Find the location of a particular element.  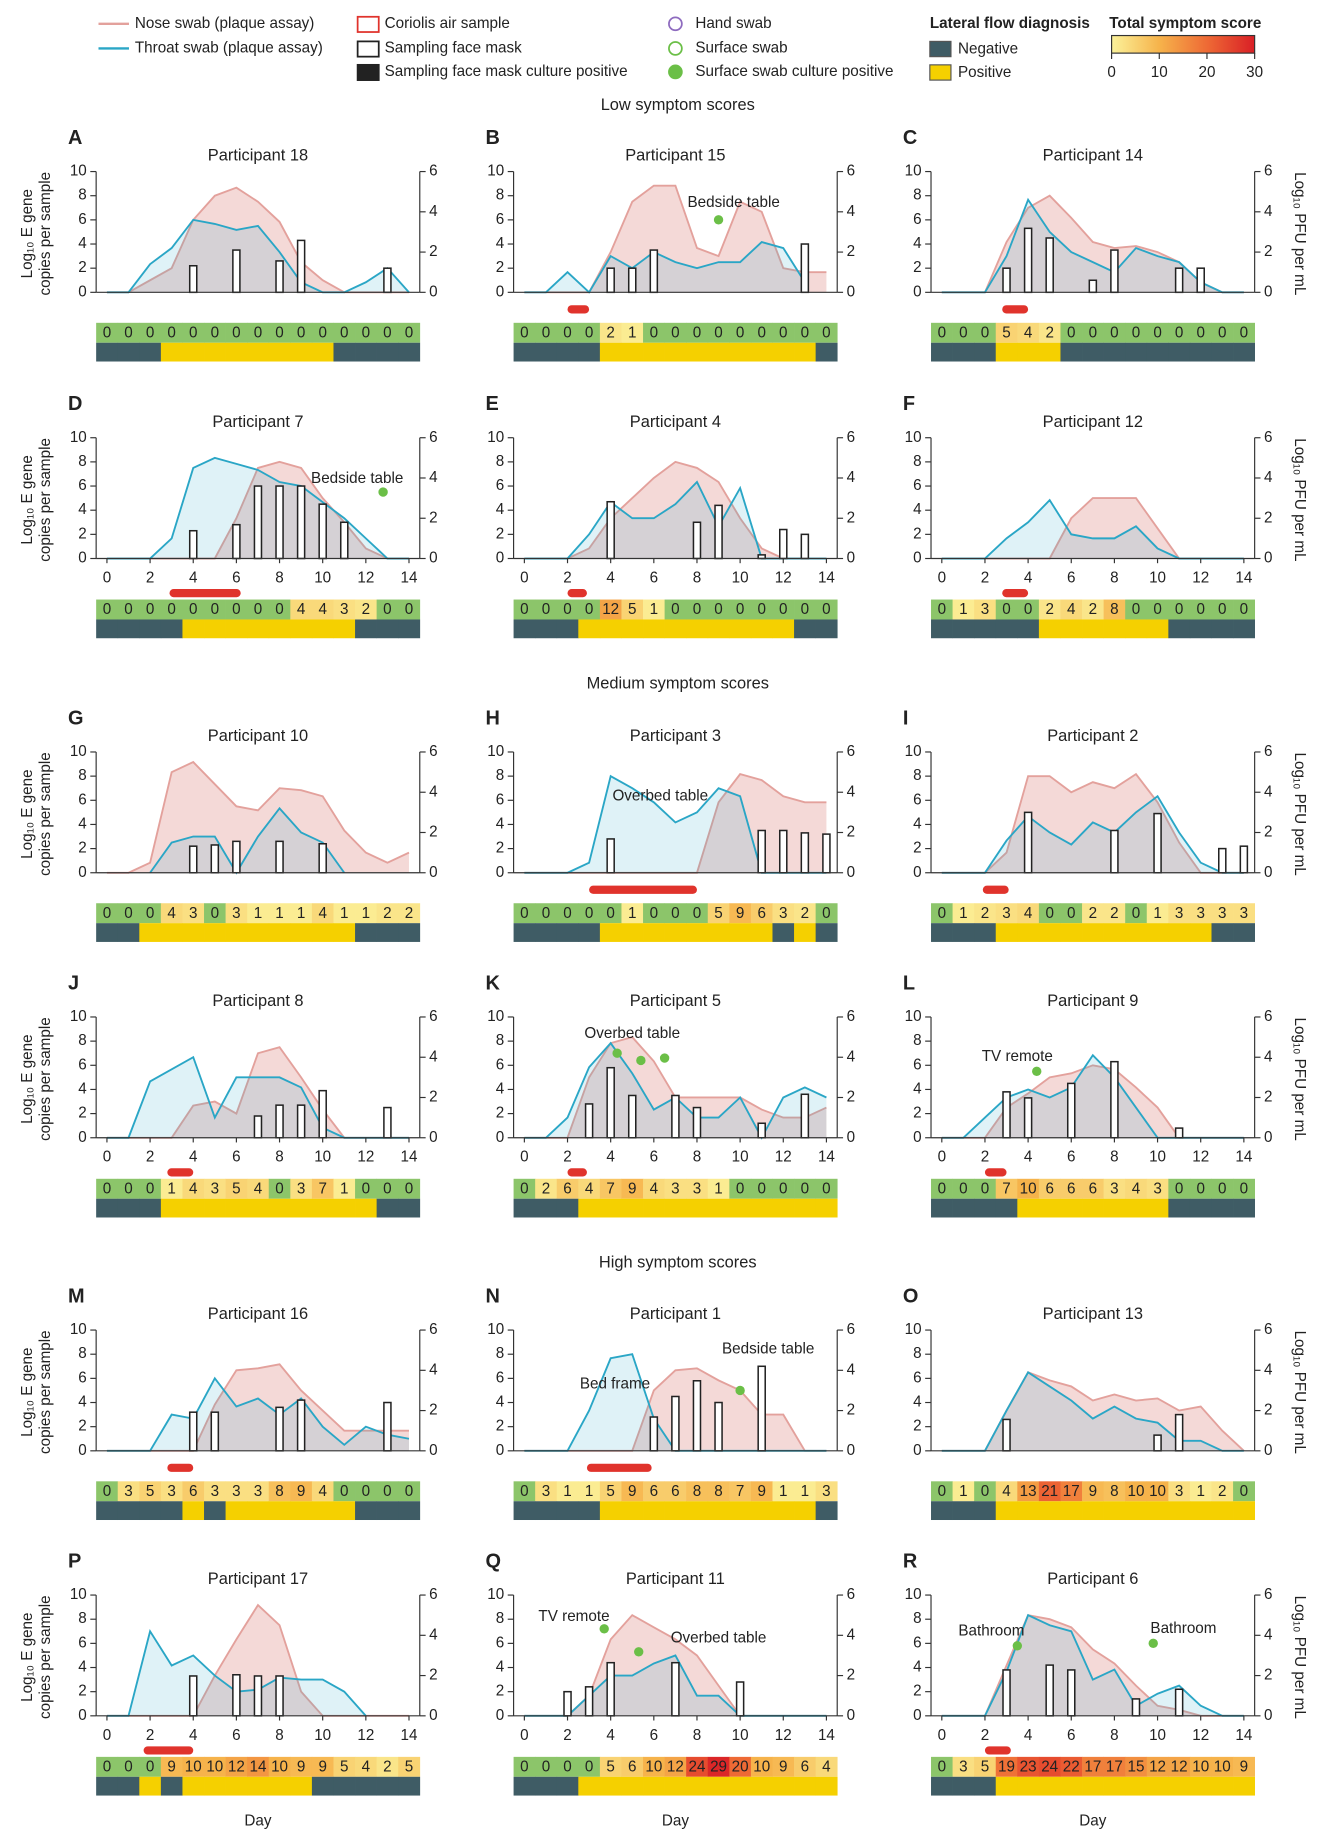

score-label: 4 is located at coordinates (322, 609).